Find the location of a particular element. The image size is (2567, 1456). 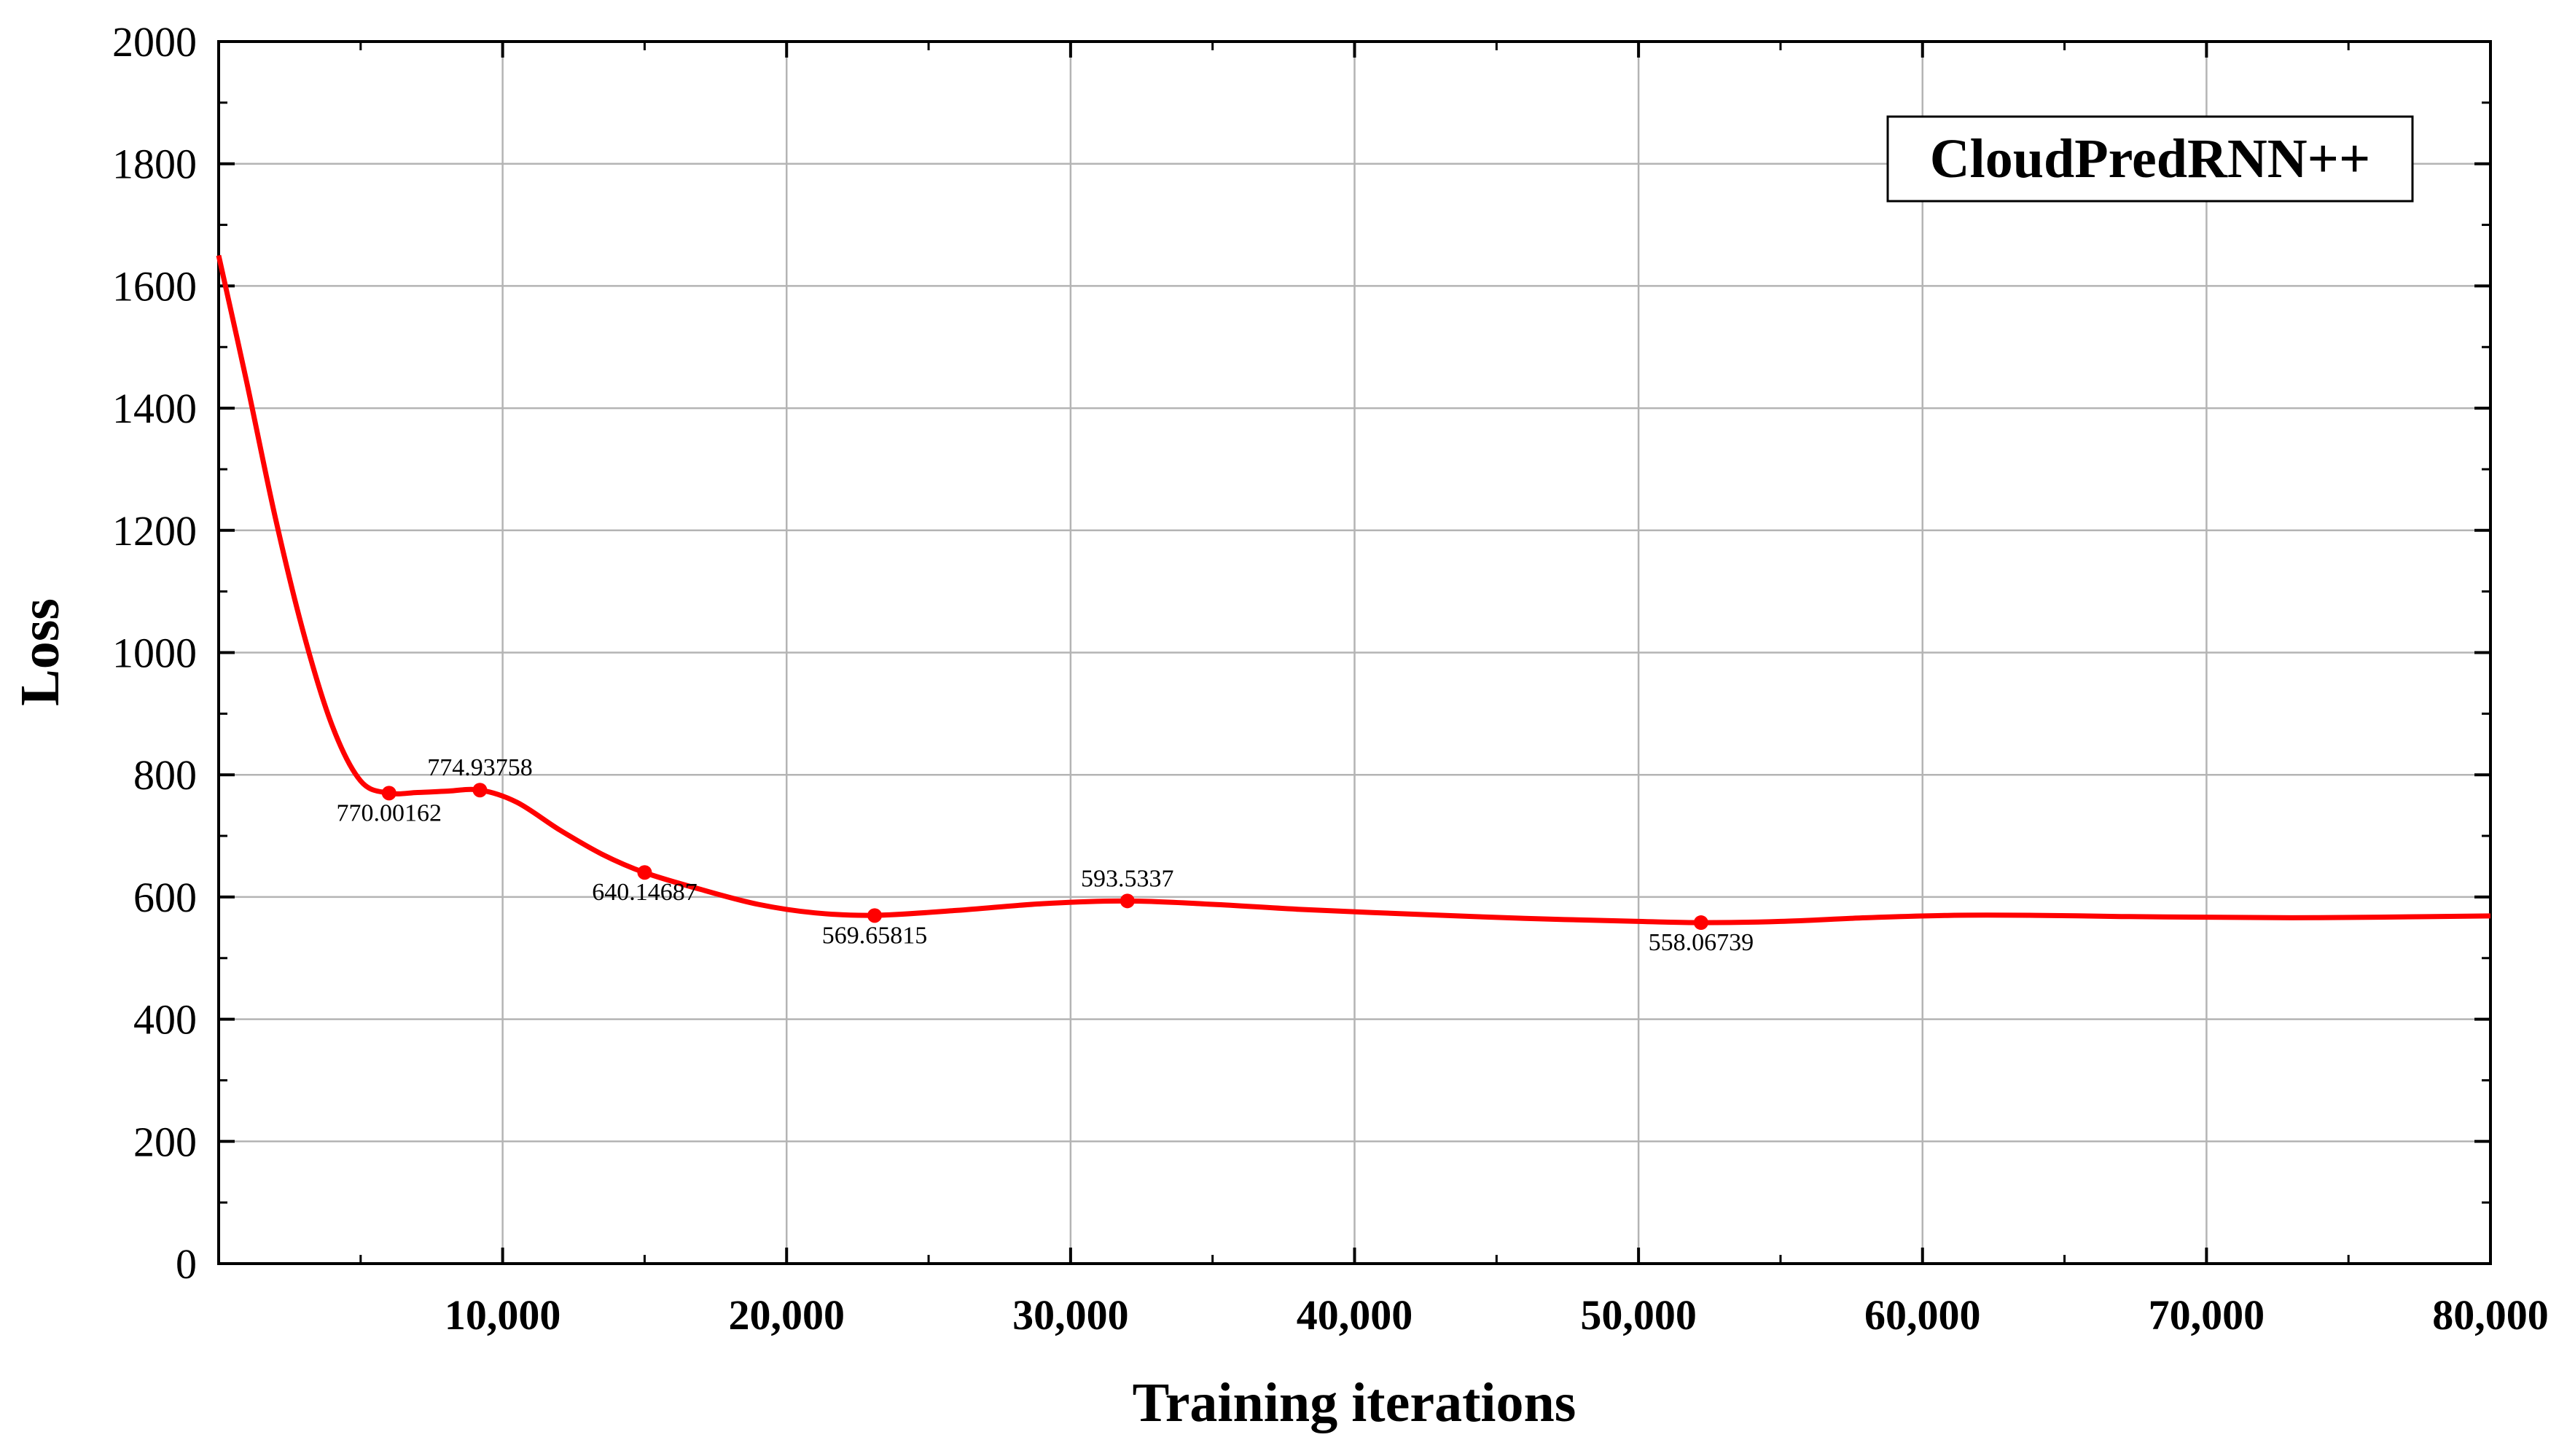

x-tick-label: 80,000 is located at coordinates (2490, 1315).